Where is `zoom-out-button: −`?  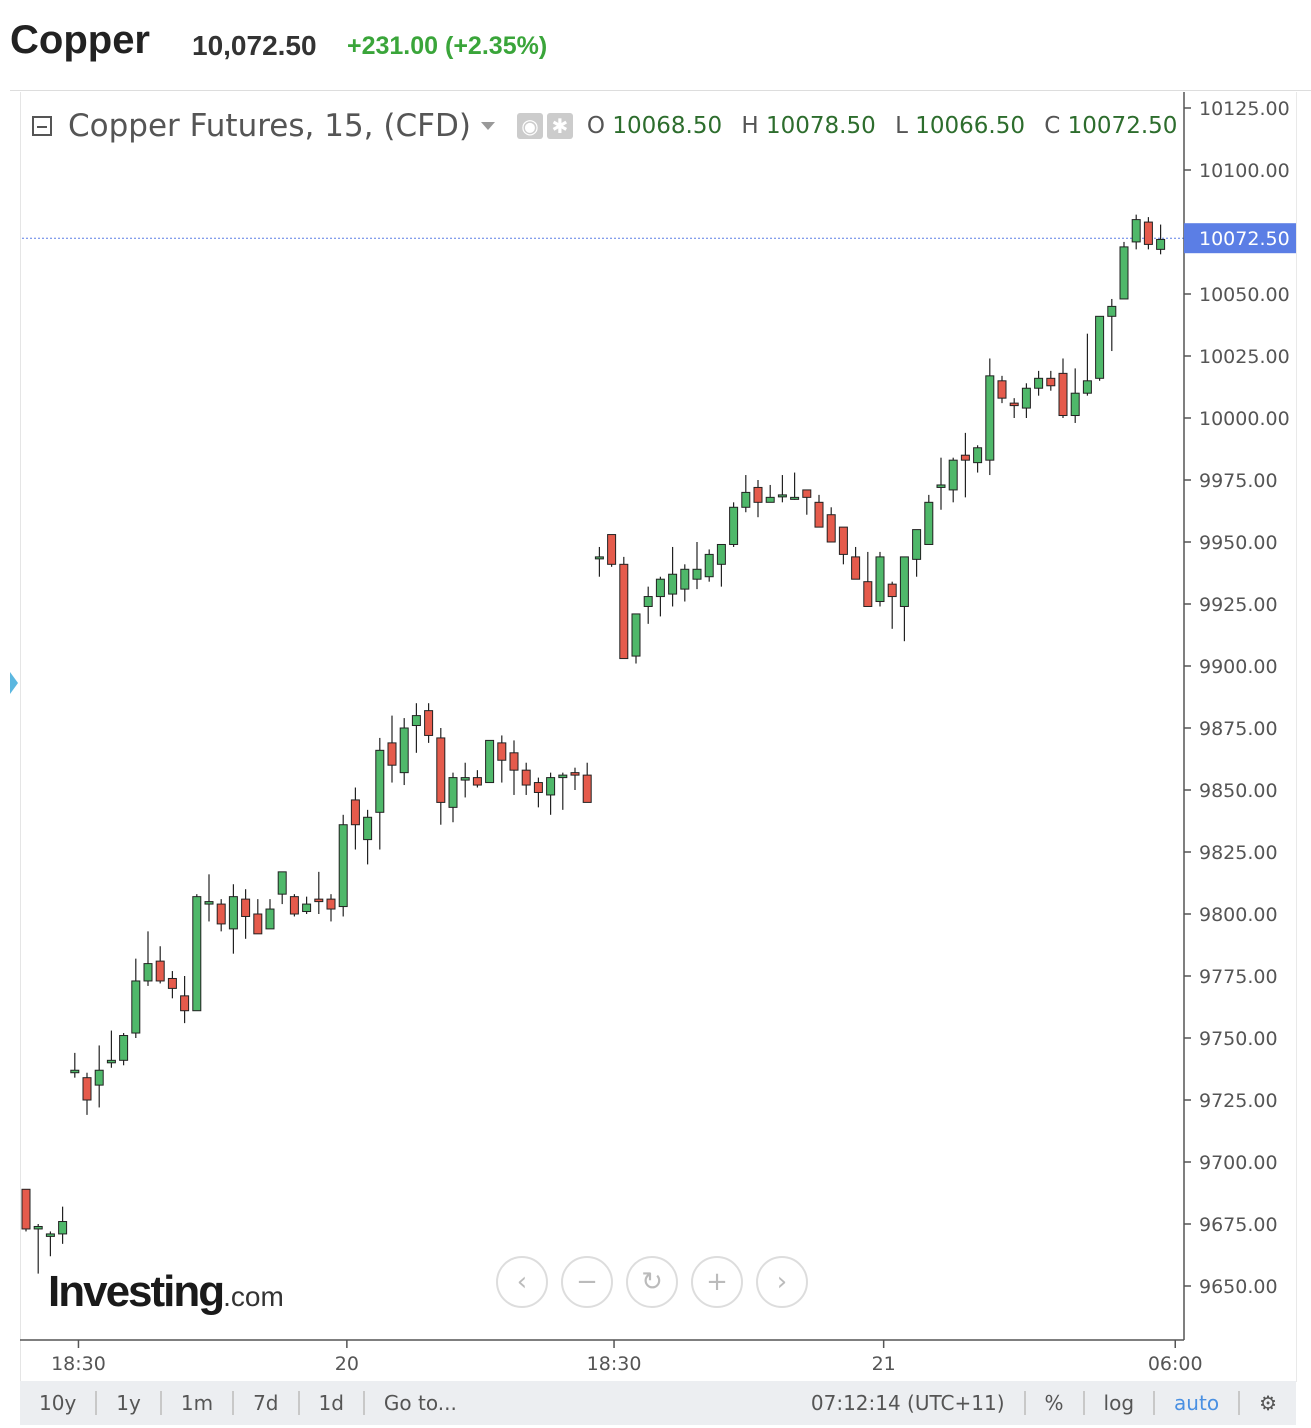
zoom-out-button: − is located at coordinates (587, 1282).